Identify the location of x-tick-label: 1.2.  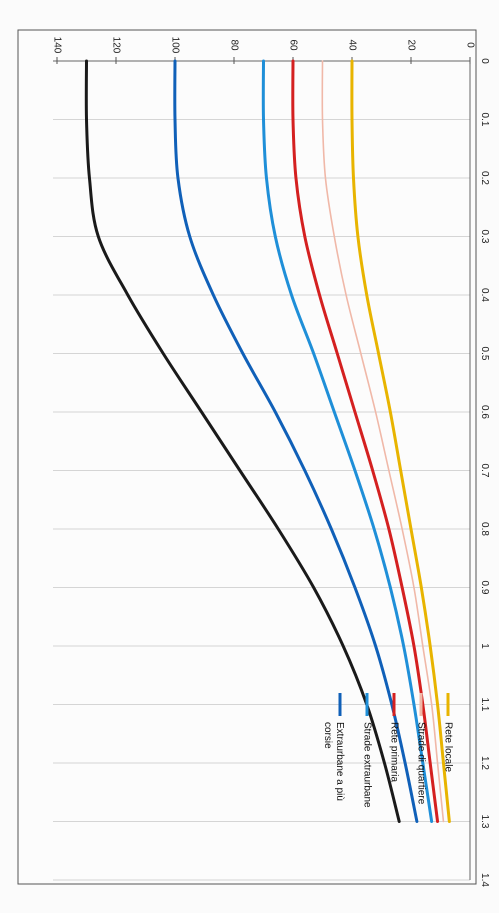
(484, 763).